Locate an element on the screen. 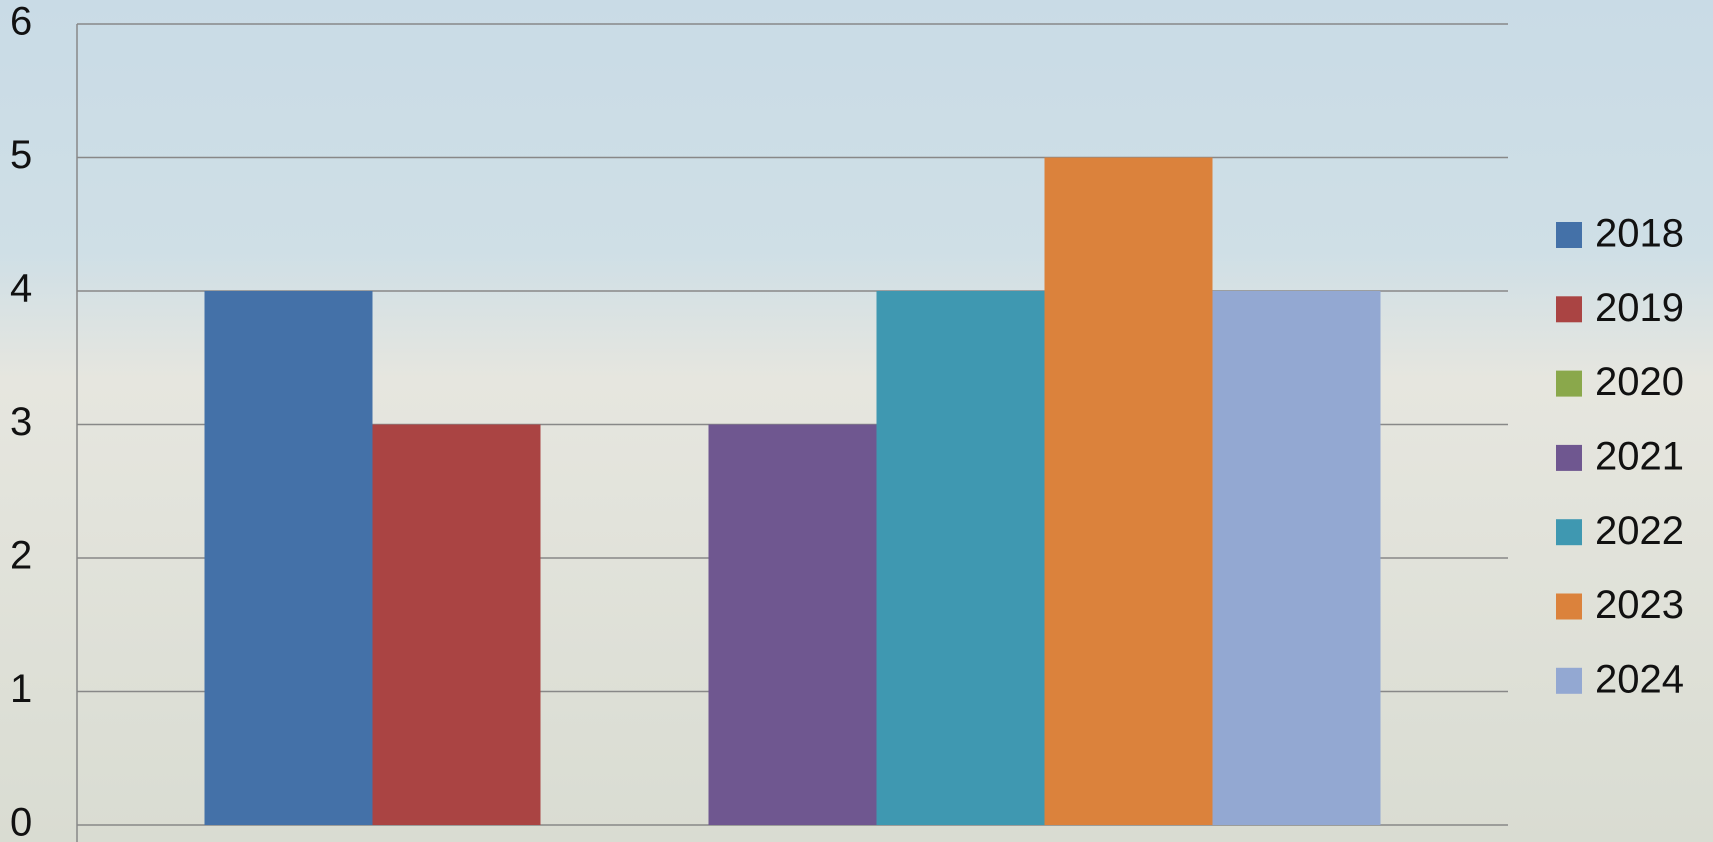  y-tick-label: 4 is located at coordinates (21, 289).